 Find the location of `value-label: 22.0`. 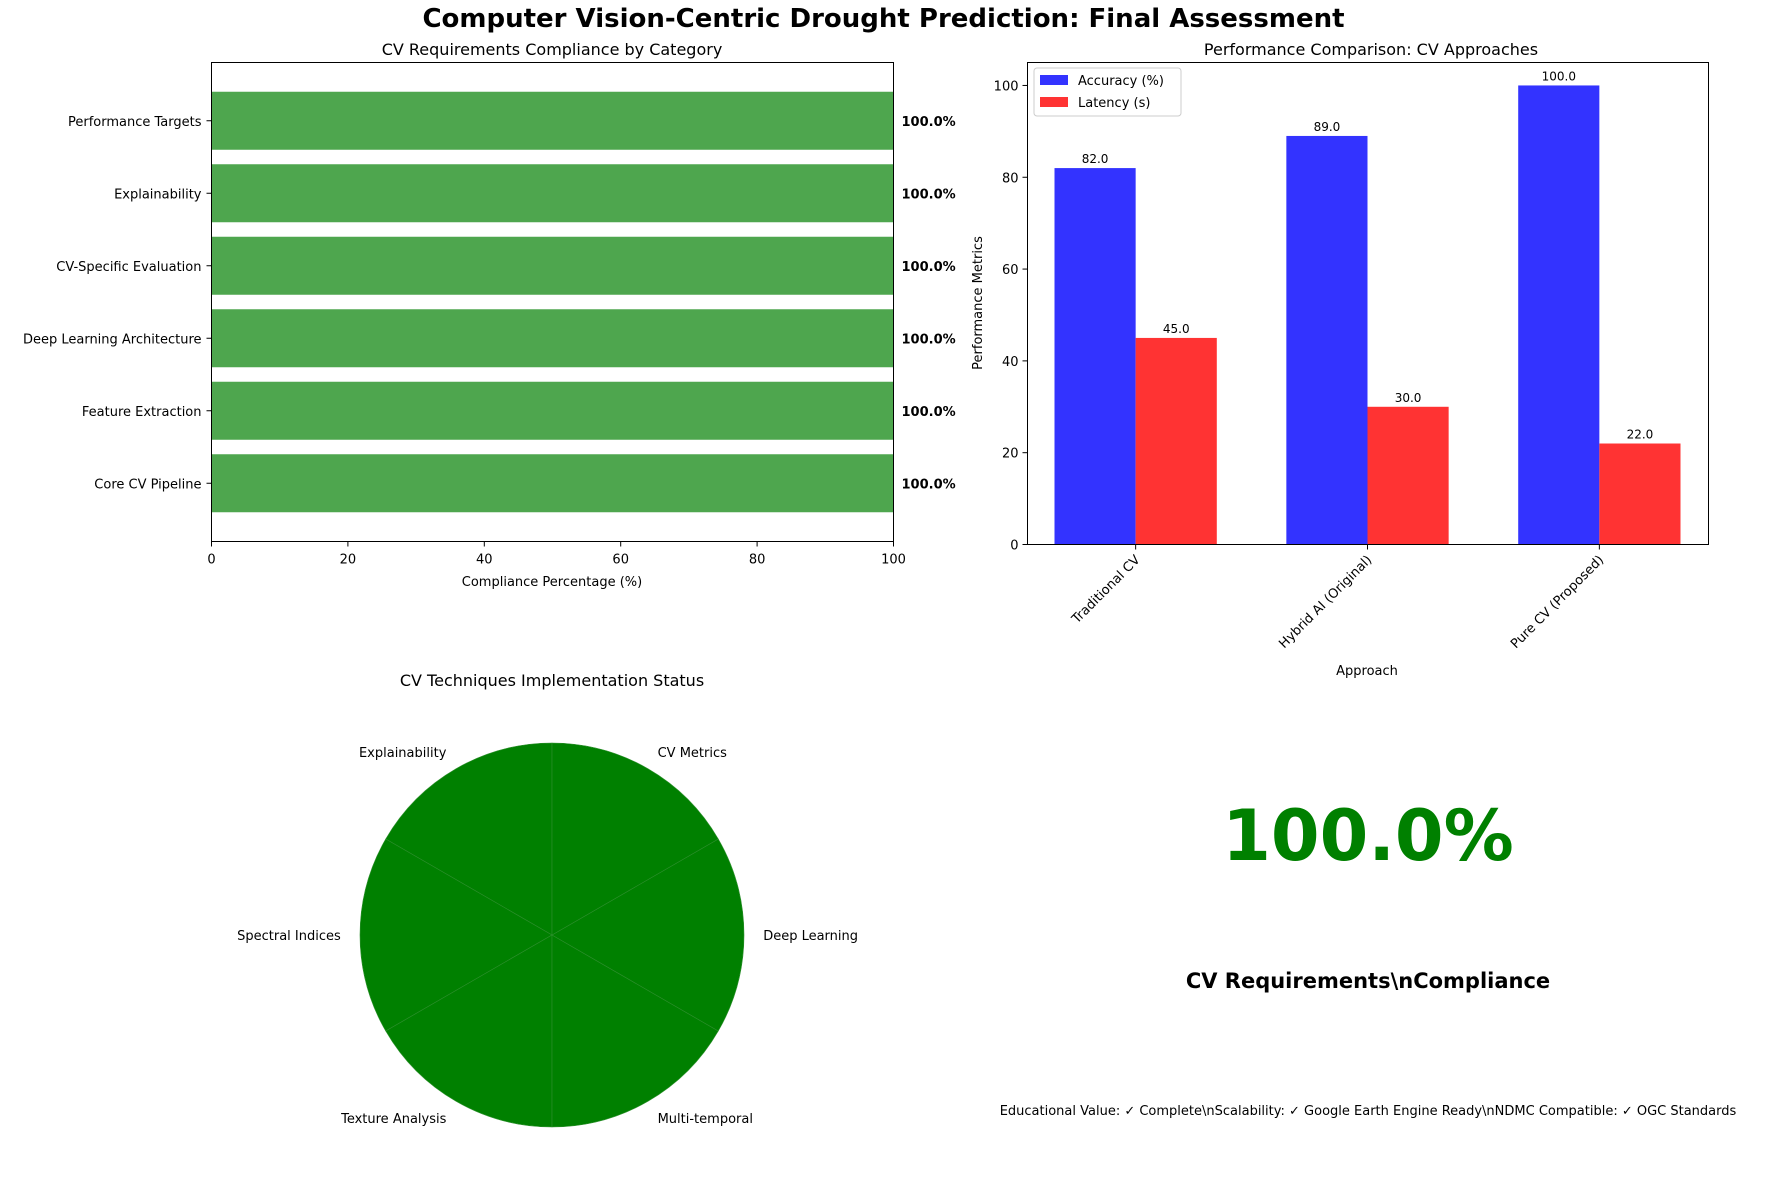

value-label: 22.0 is located at coordinates (1640, 435).